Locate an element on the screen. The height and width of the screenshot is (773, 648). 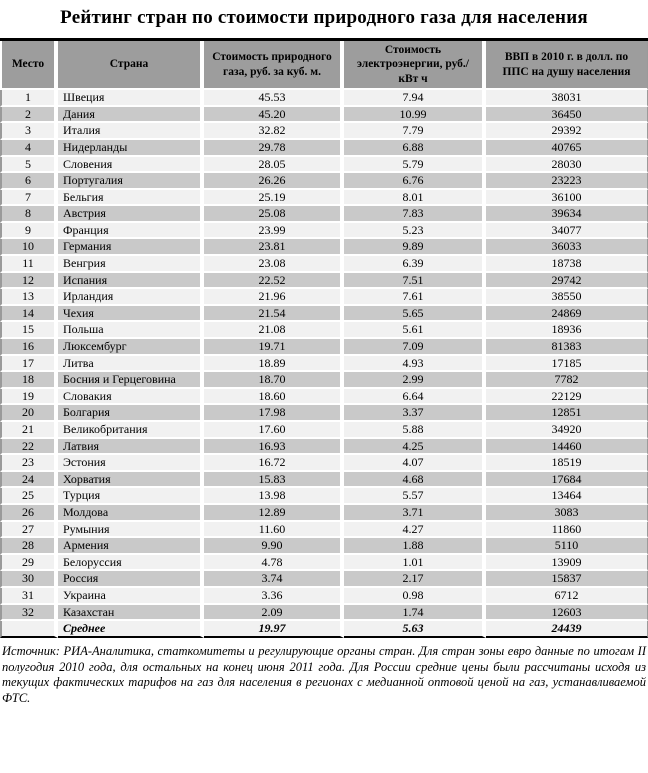
gdp-cell: 24869 is located at coordinates (567, 314).